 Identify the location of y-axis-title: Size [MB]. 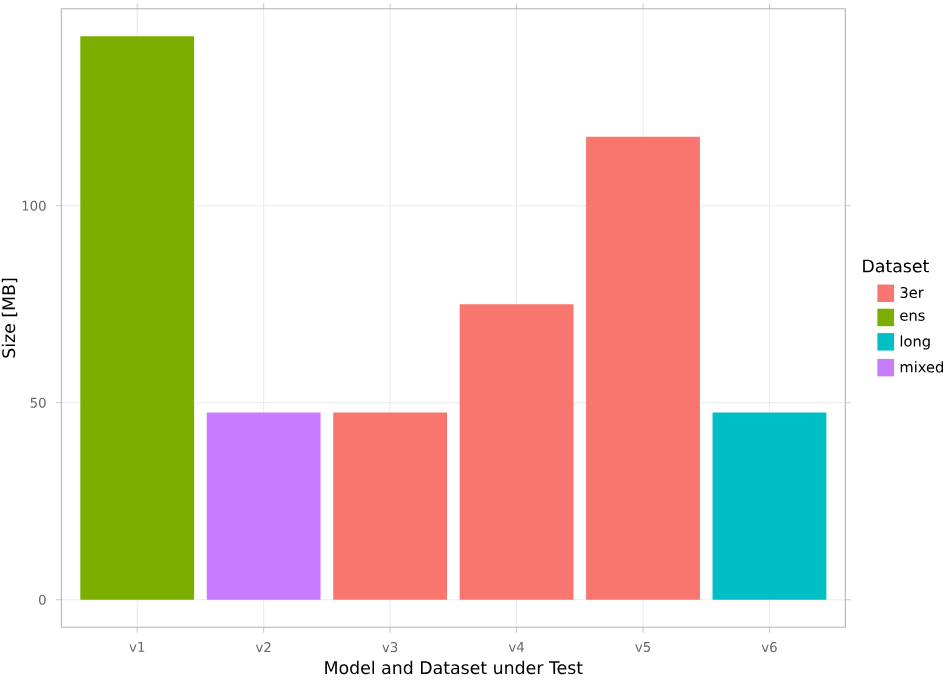
(9, 318).